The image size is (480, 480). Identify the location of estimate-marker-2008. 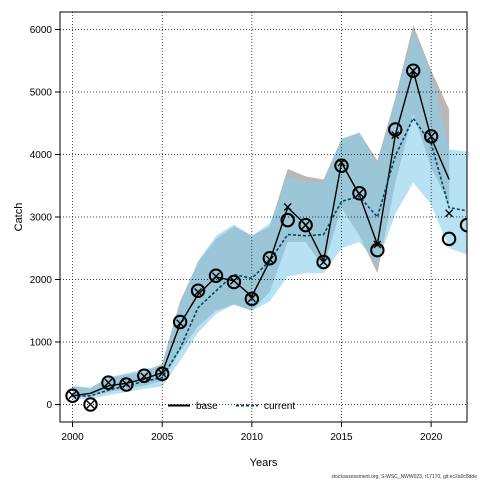
(215, 276).